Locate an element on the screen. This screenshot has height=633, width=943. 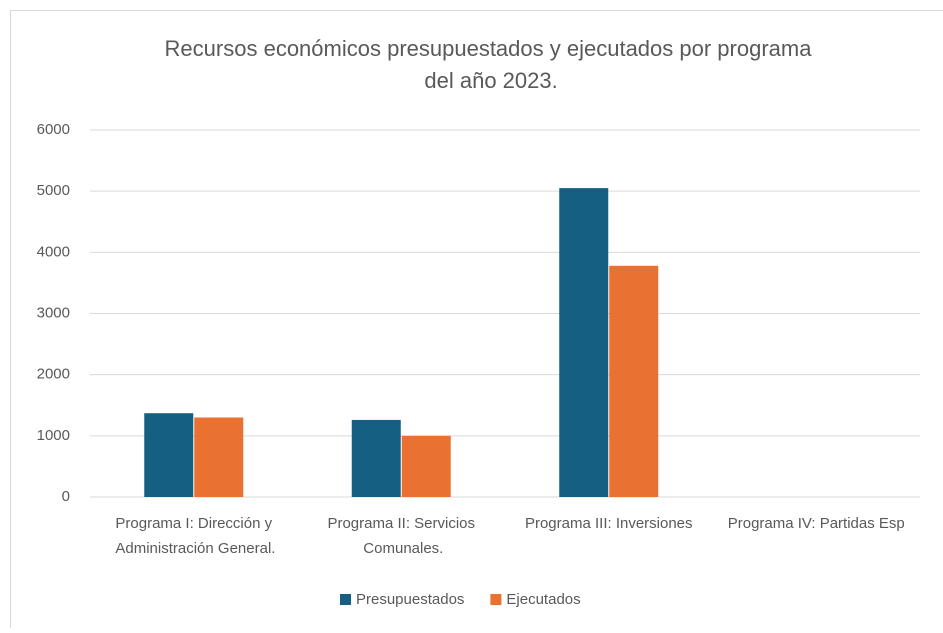
y-tick-label: 0 is located at coordinates (66, 496).